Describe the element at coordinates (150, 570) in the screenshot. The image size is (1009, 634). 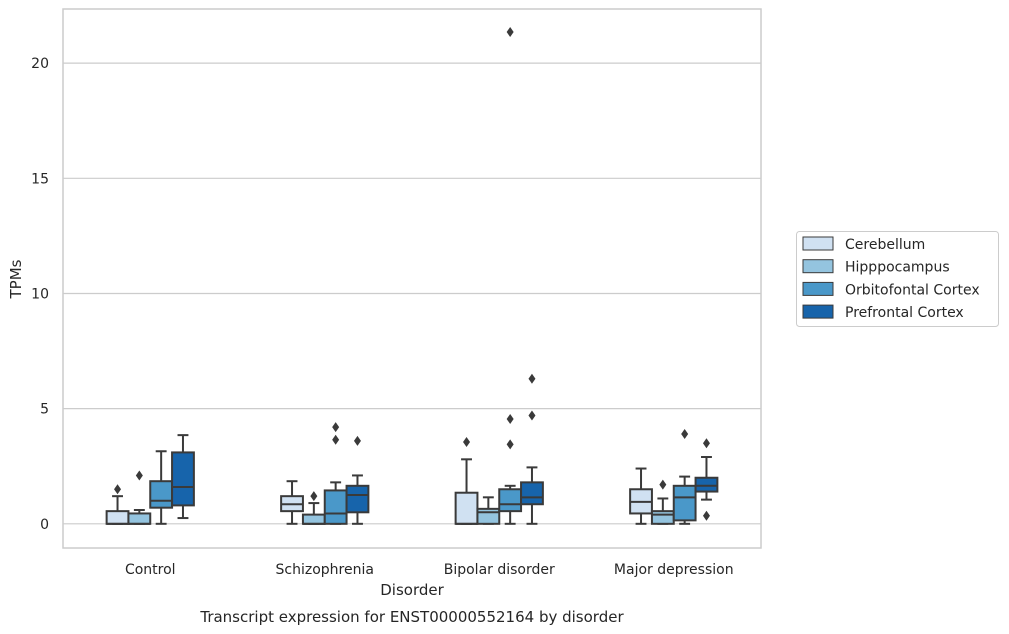
I see `x-tick-label: Control` at that location.